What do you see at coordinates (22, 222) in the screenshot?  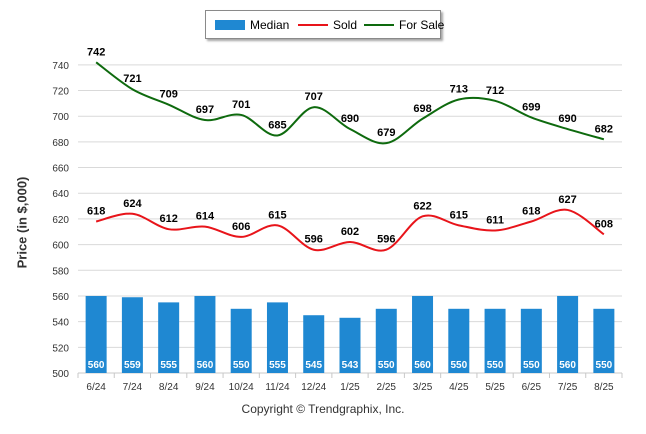 I see `y-axis-label: Price (in $,000)` at bounding box center [22, 222].